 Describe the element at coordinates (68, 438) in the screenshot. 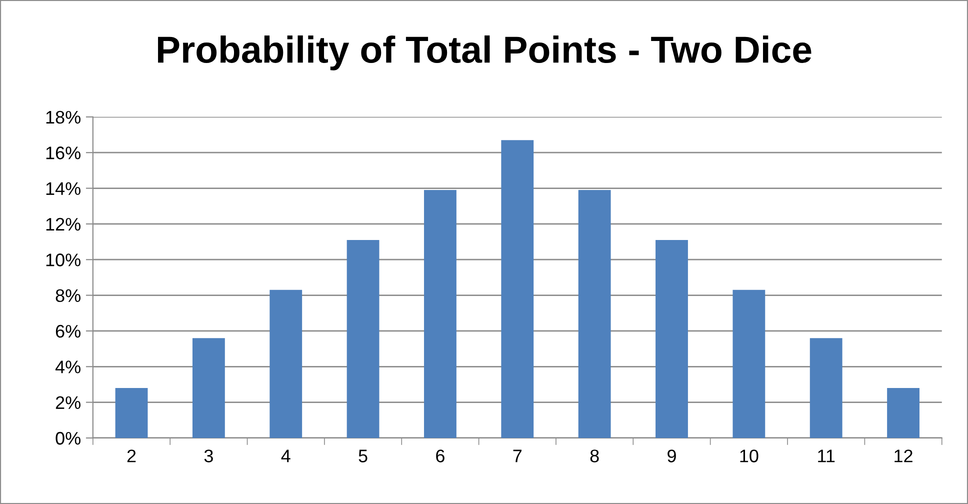

I see `y-tick-label: 0%` at that location.